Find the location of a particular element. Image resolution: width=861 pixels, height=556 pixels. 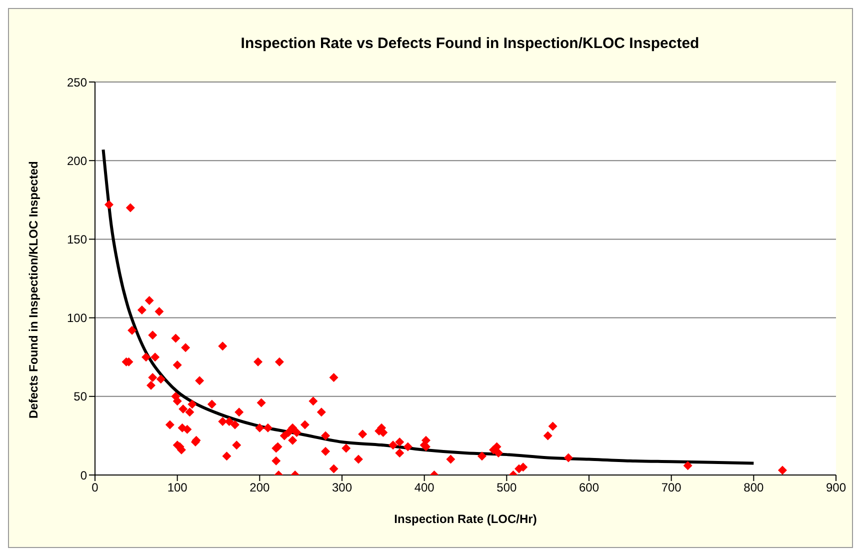

x-tick-label: 600 is located at coordinates (589, 487).